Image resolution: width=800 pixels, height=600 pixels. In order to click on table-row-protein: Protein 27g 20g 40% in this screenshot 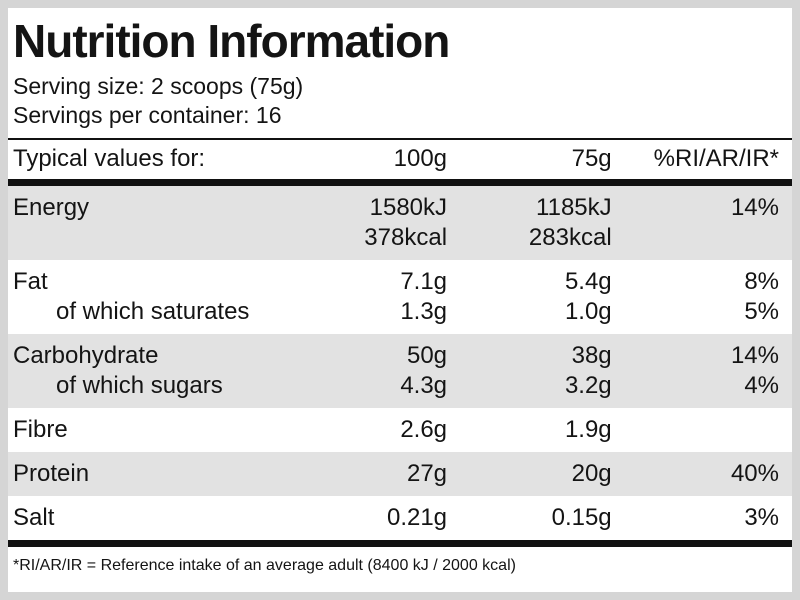, I will do `click(400, 474)`.